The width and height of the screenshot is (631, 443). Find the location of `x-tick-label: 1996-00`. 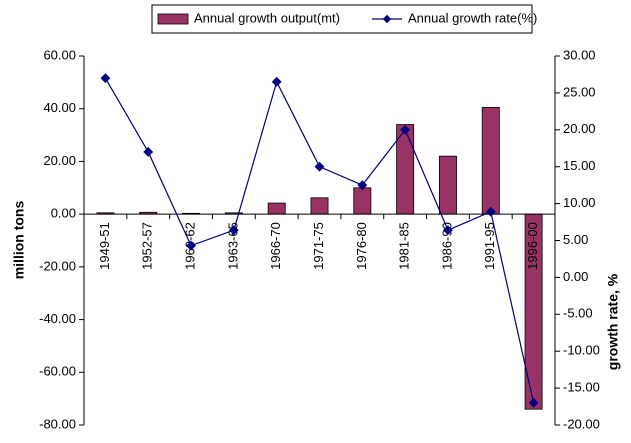

x-tick-label: 1996-00 is located at coordinates (532, 246).